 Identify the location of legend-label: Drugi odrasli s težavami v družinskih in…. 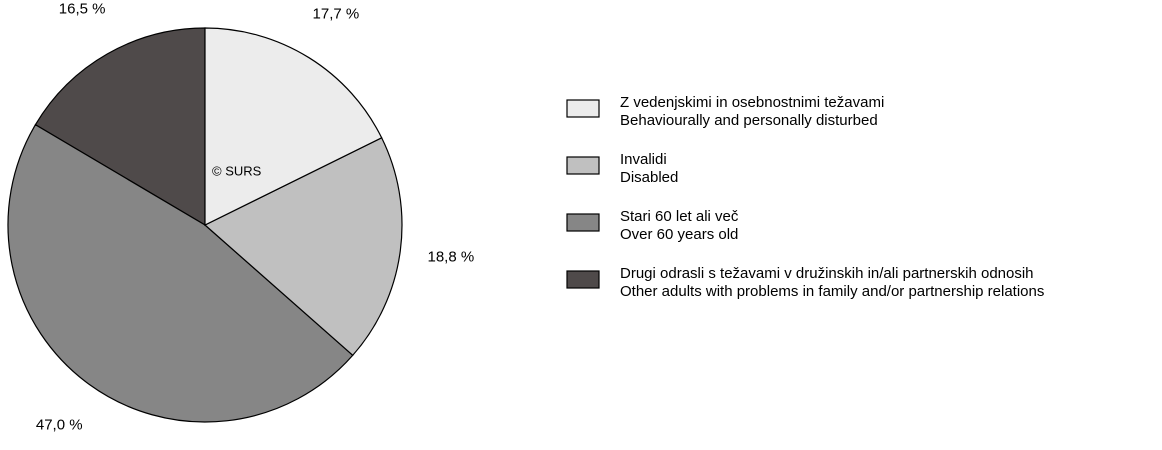
(827, 273).